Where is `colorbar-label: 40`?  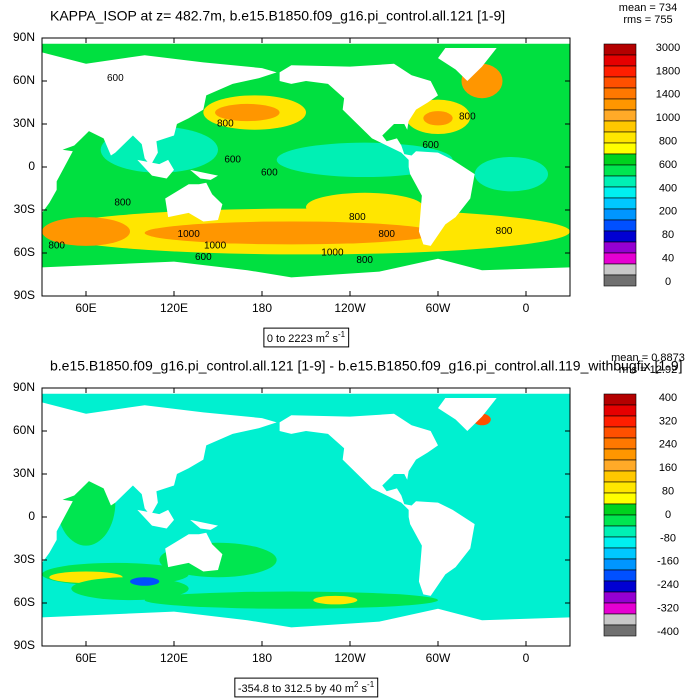 colorbar-label: 40 is located at coordinates (668, 259).